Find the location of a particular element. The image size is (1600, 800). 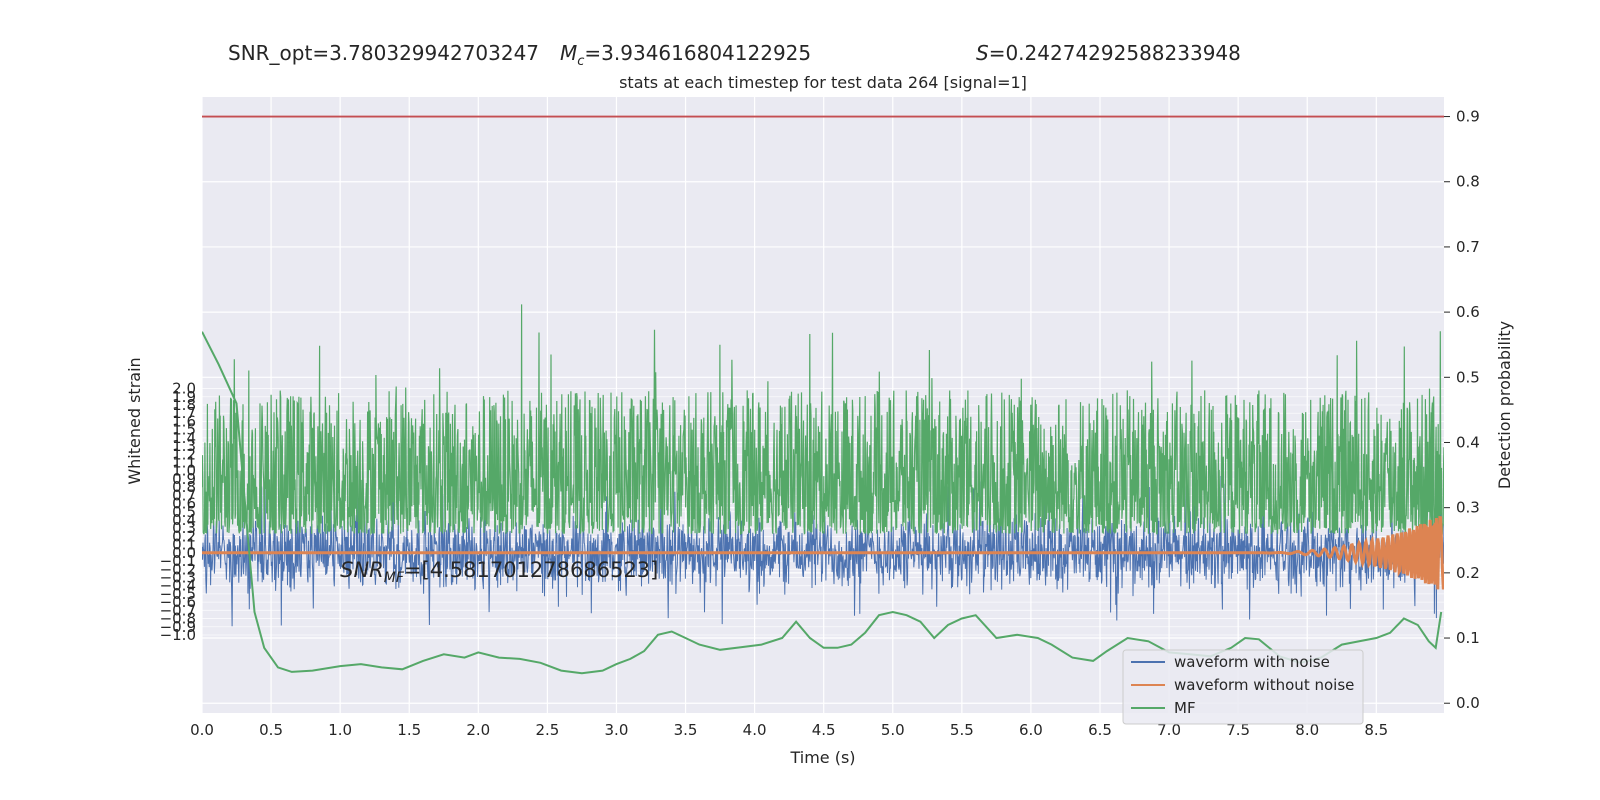

left-tick-label: 1.1 is located at coordinates (184, 462).